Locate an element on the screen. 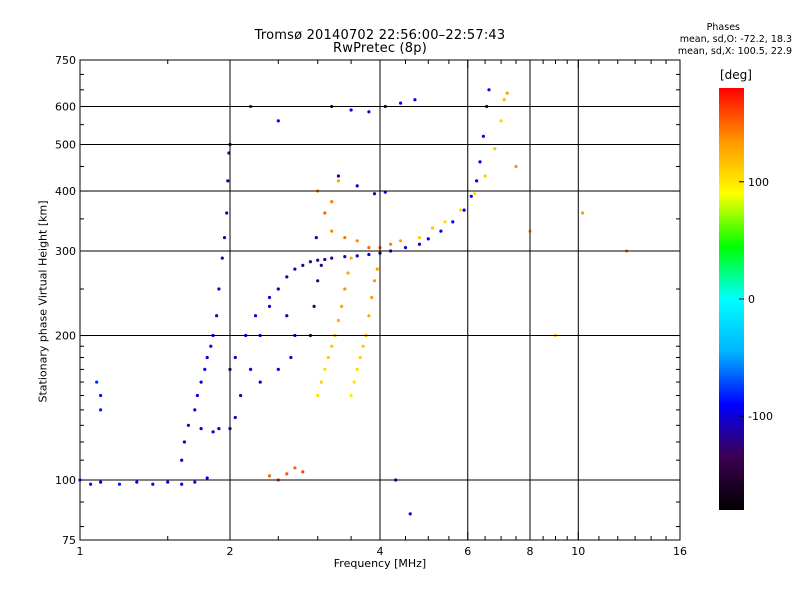 The image size is (800, 600). x-axis-label: Frequency [MHz] is located at coordinates (380, 563).